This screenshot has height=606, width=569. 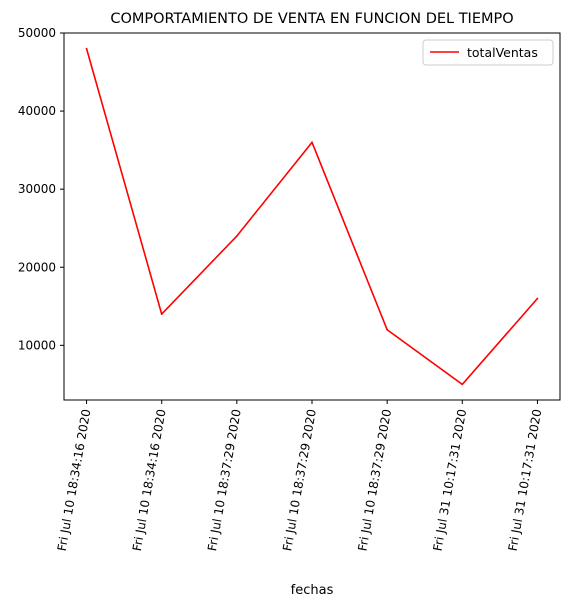 I want to click on y-tick-label: 20000, so click(x=37, y=267).